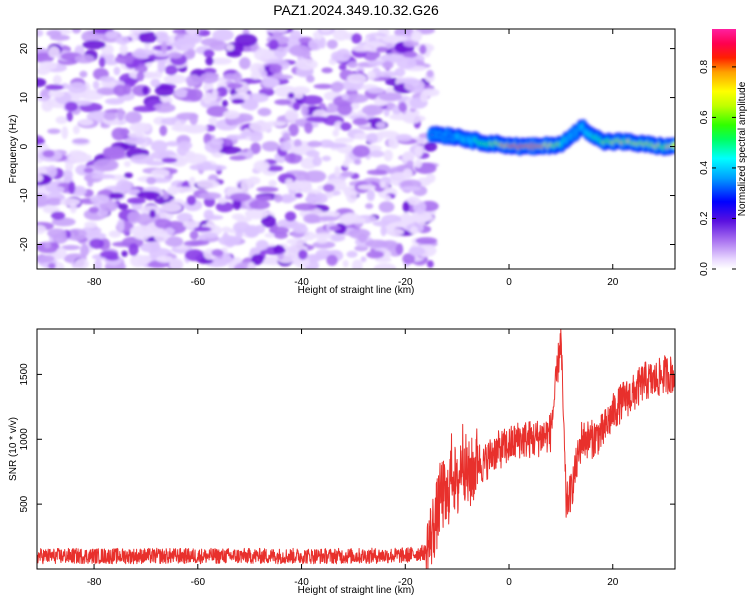 This screenshot has width=750, height=605. What do you see at coordinates (704, 269) in the screenshot?
I see `colorbar-tick-label: 0.0` at bounding box center [704, 269].